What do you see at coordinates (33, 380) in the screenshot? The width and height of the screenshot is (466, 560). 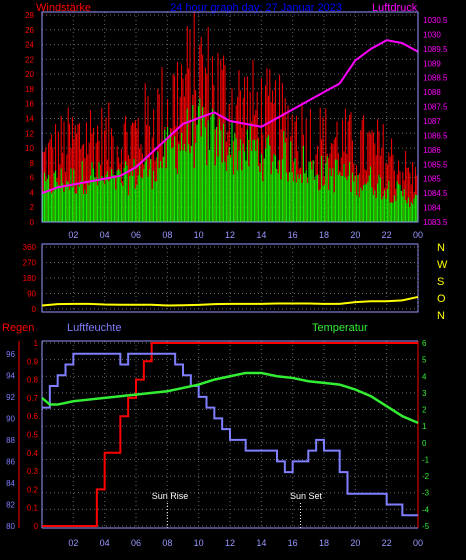 I see `rain-tick-label: 0.8` at bounding box center [33, 380].